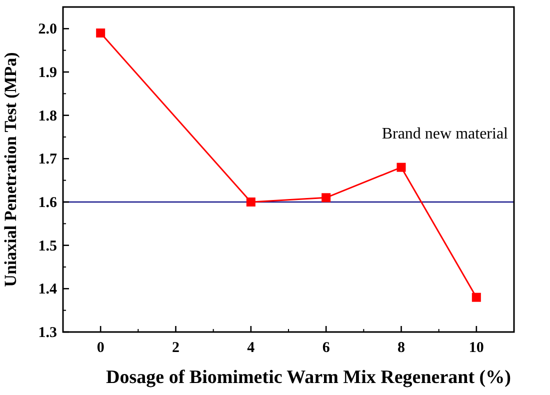 This screenshot has width=550, height=395. Describe the element at coordinates (48, 160) in the screenshot. I see `y-tick-label: 1.7` at that location.